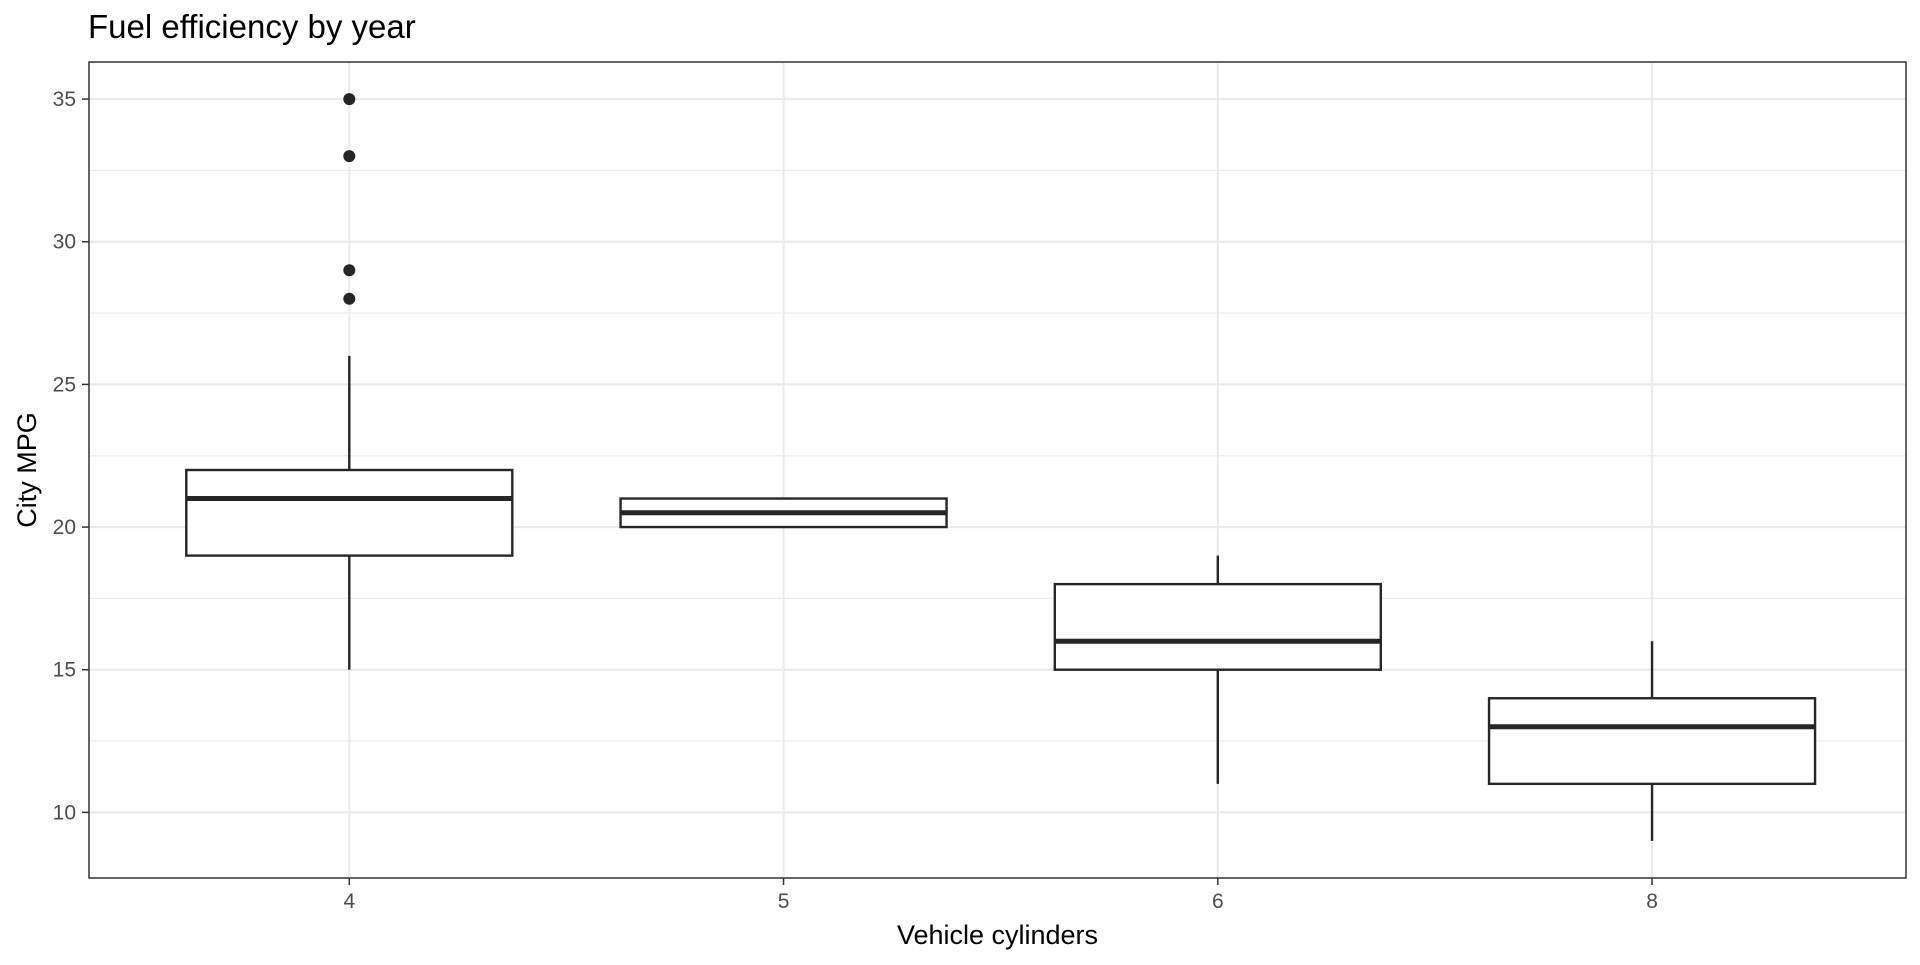  What do you see at coordinates (997, 935) in the screenshot?
I see `x-axis-title: Vehicle cylinders` at bounding box center [997, 935].